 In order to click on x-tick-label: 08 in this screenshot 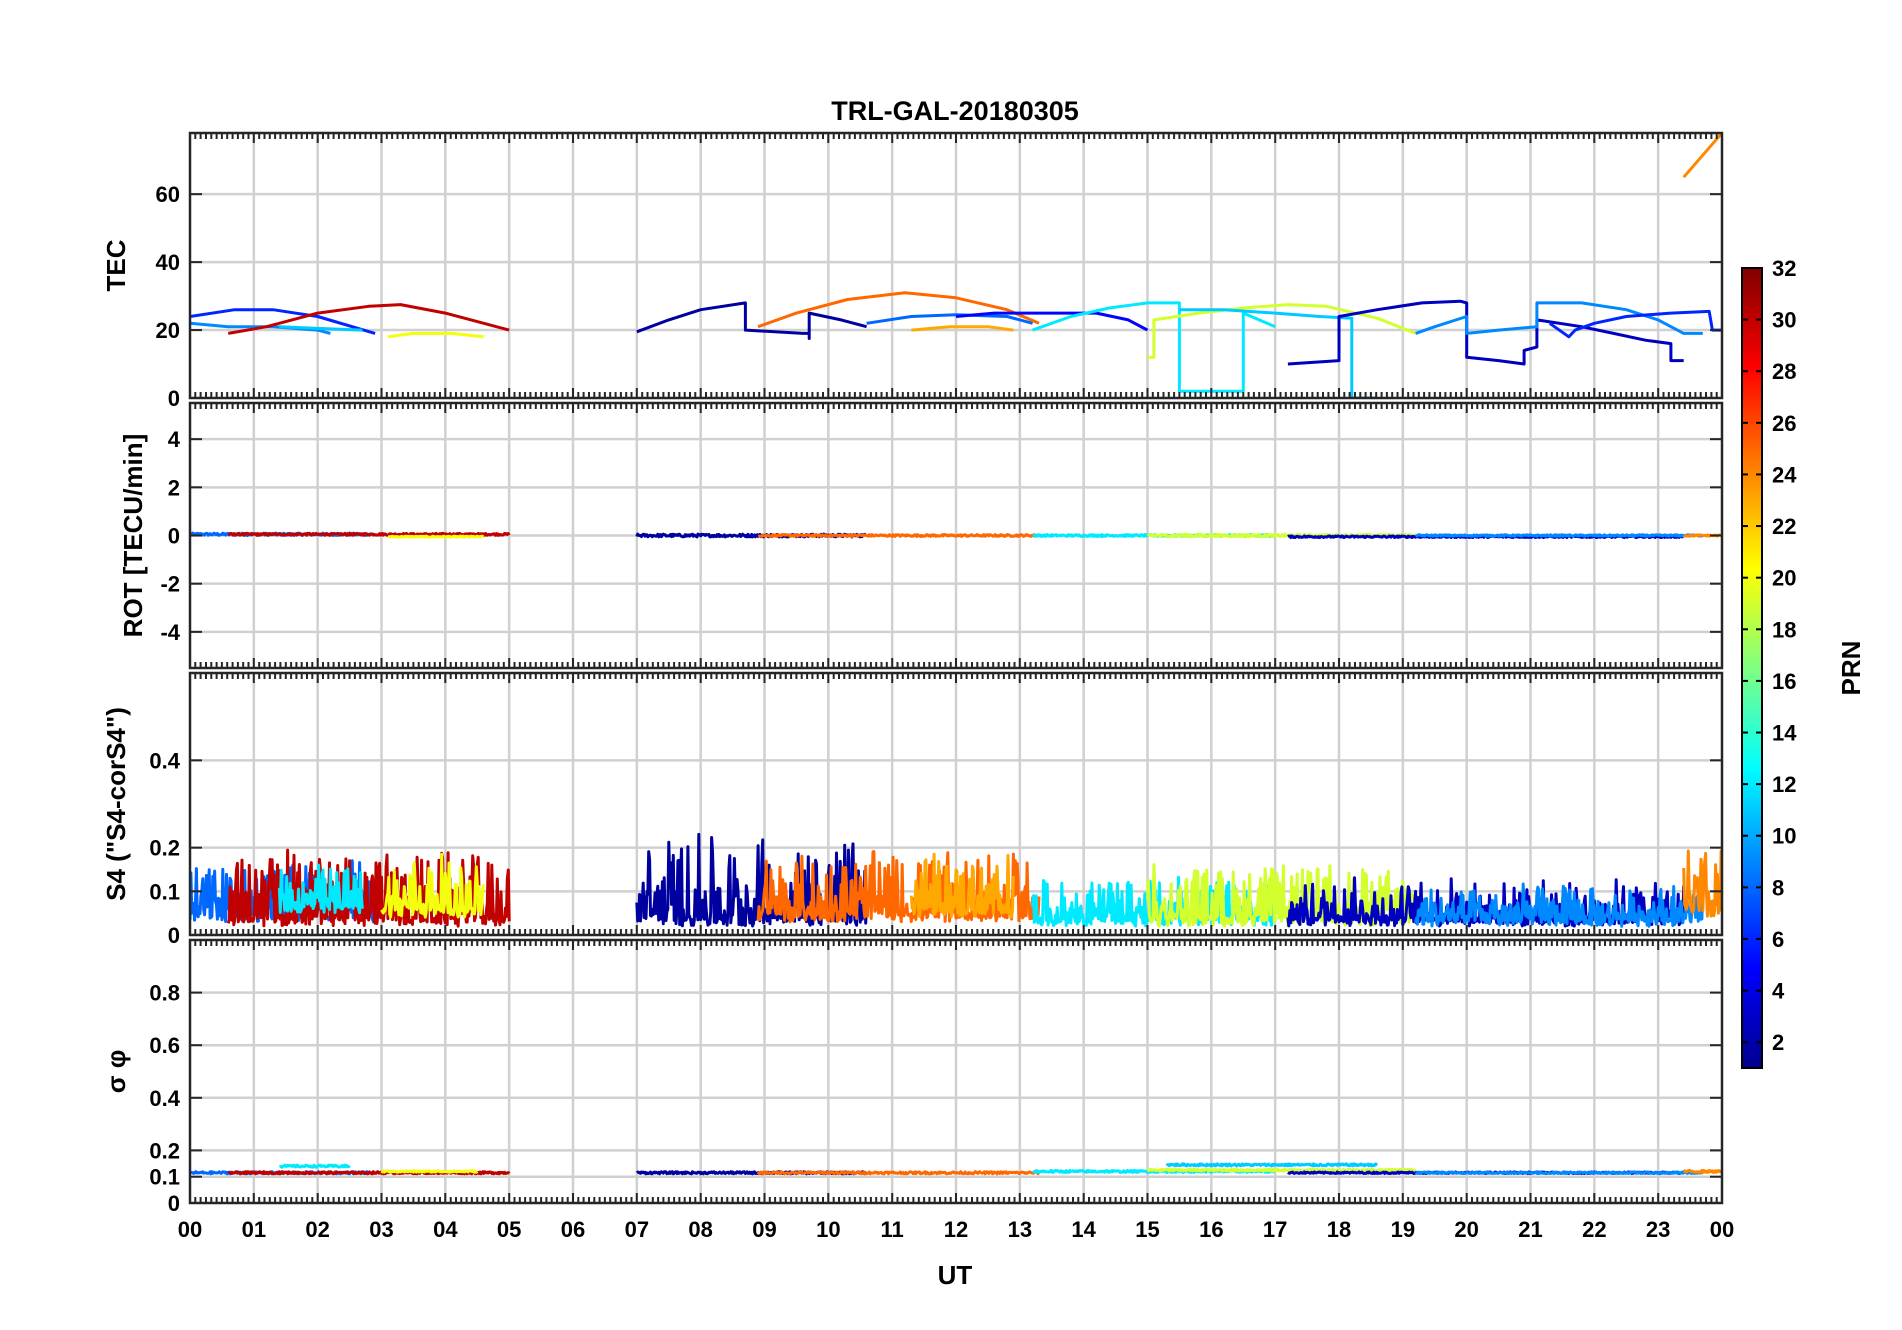, I will do `click(700, 1229)`.